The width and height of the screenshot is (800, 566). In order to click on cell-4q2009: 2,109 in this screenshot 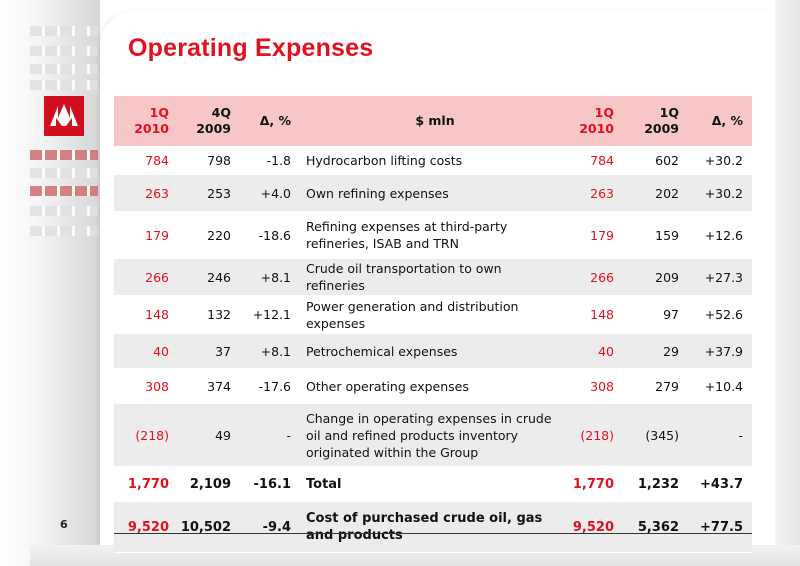, I will do `click(210, 484)`.